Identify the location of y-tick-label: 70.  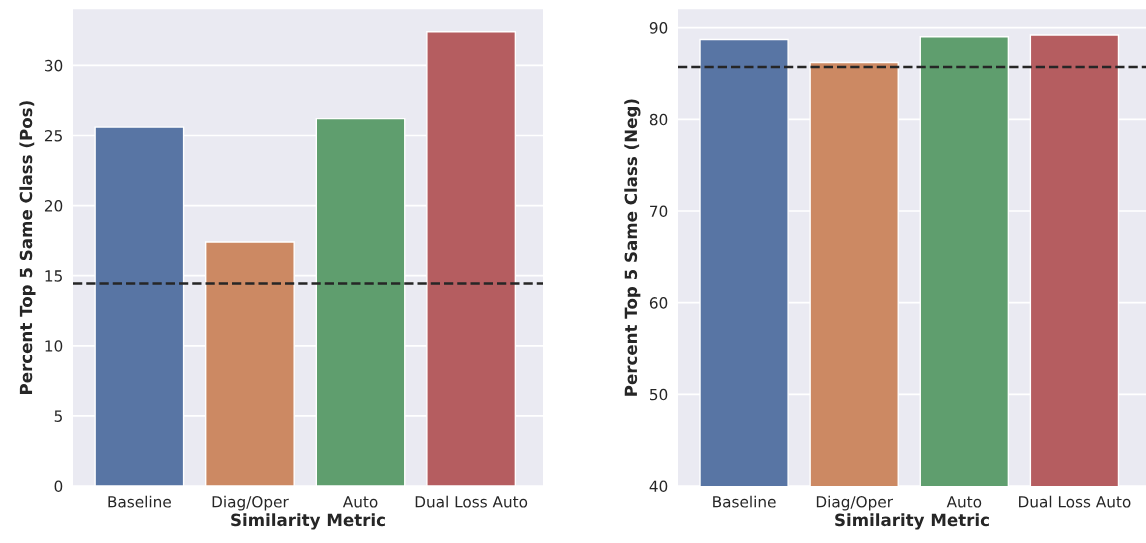
(659, 211).